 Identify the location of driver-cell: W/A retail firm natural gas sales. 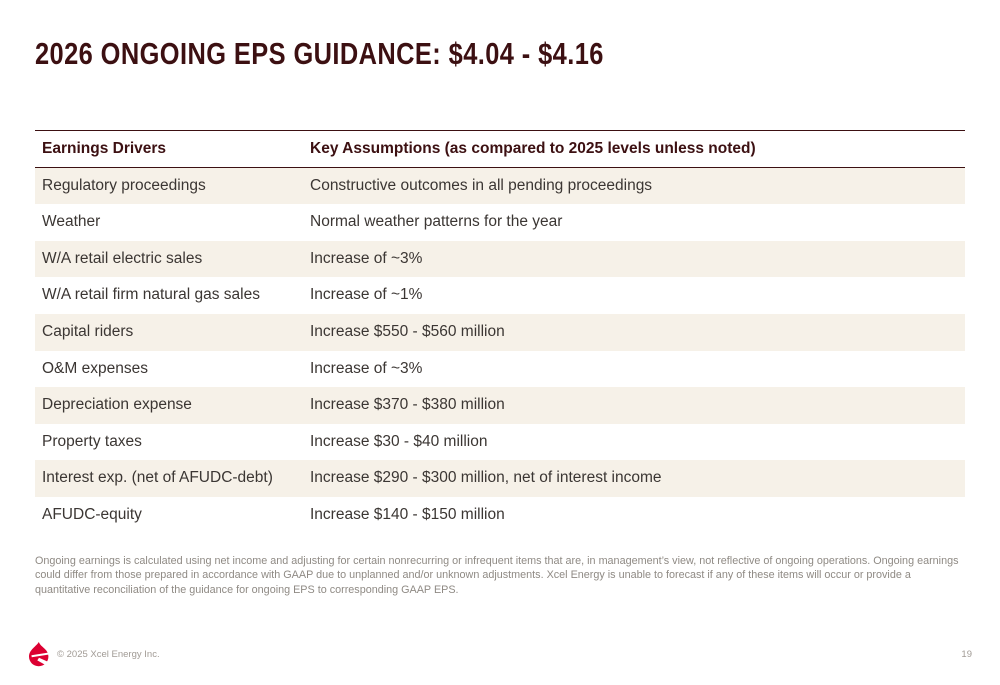
(151, 295).